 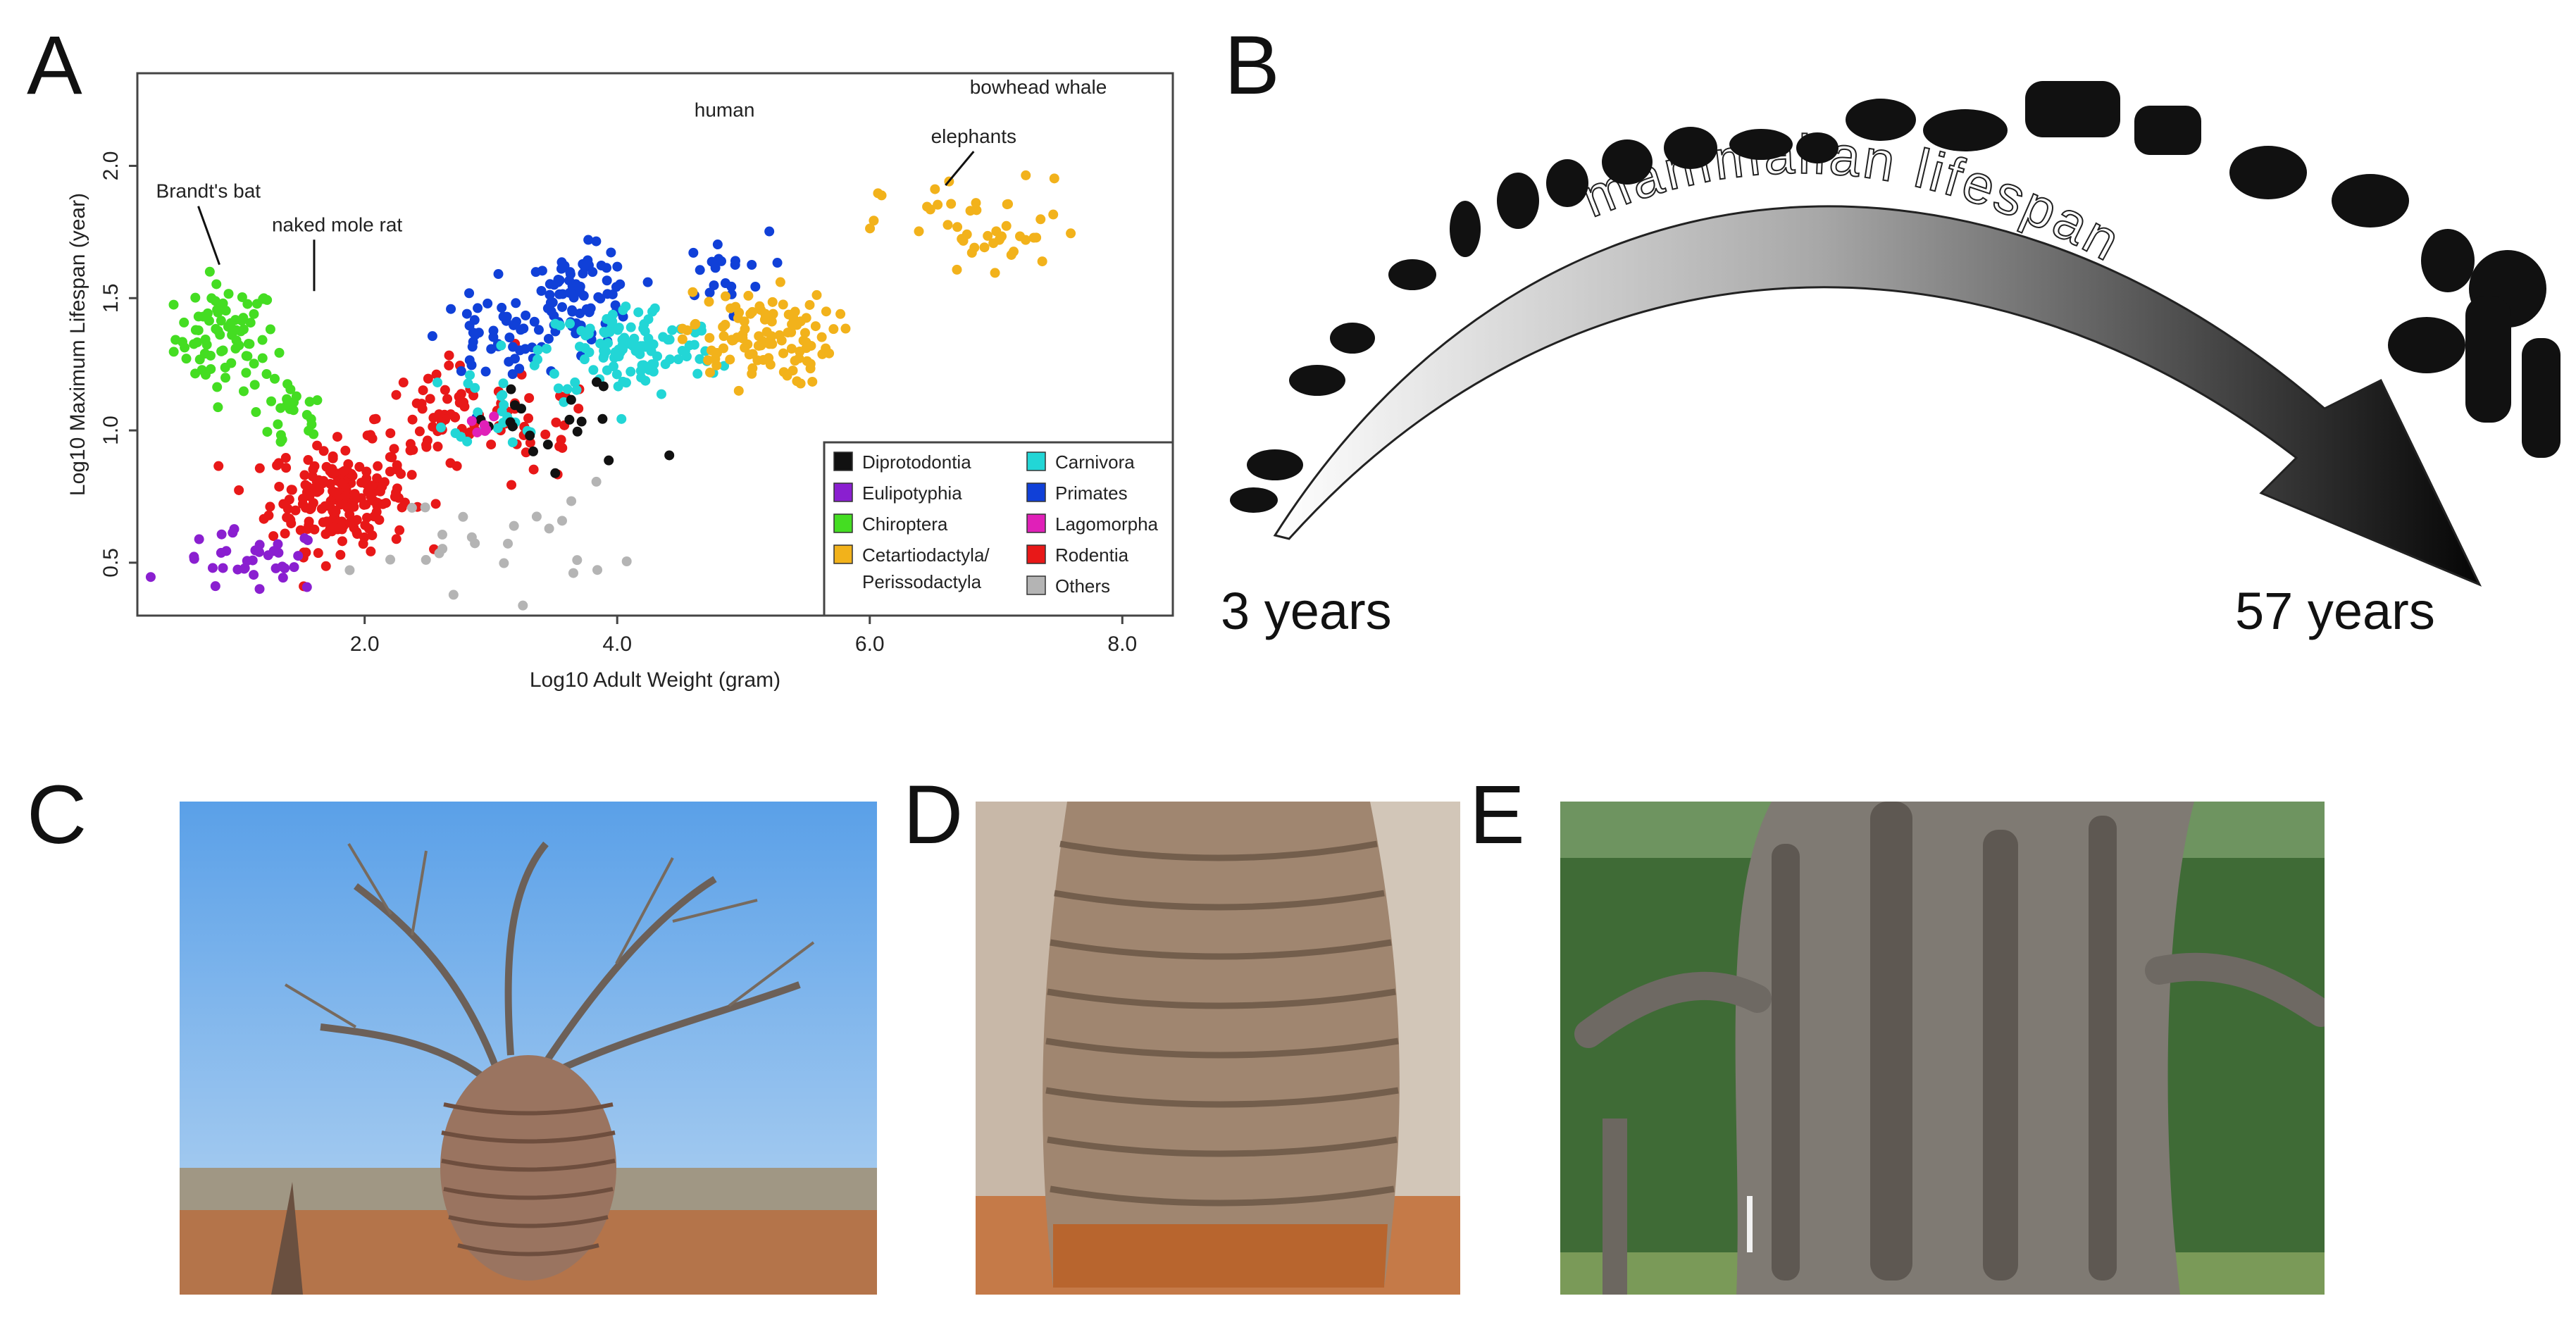 I want to click on lifespan-arrow, so click(x=1877, y=396).